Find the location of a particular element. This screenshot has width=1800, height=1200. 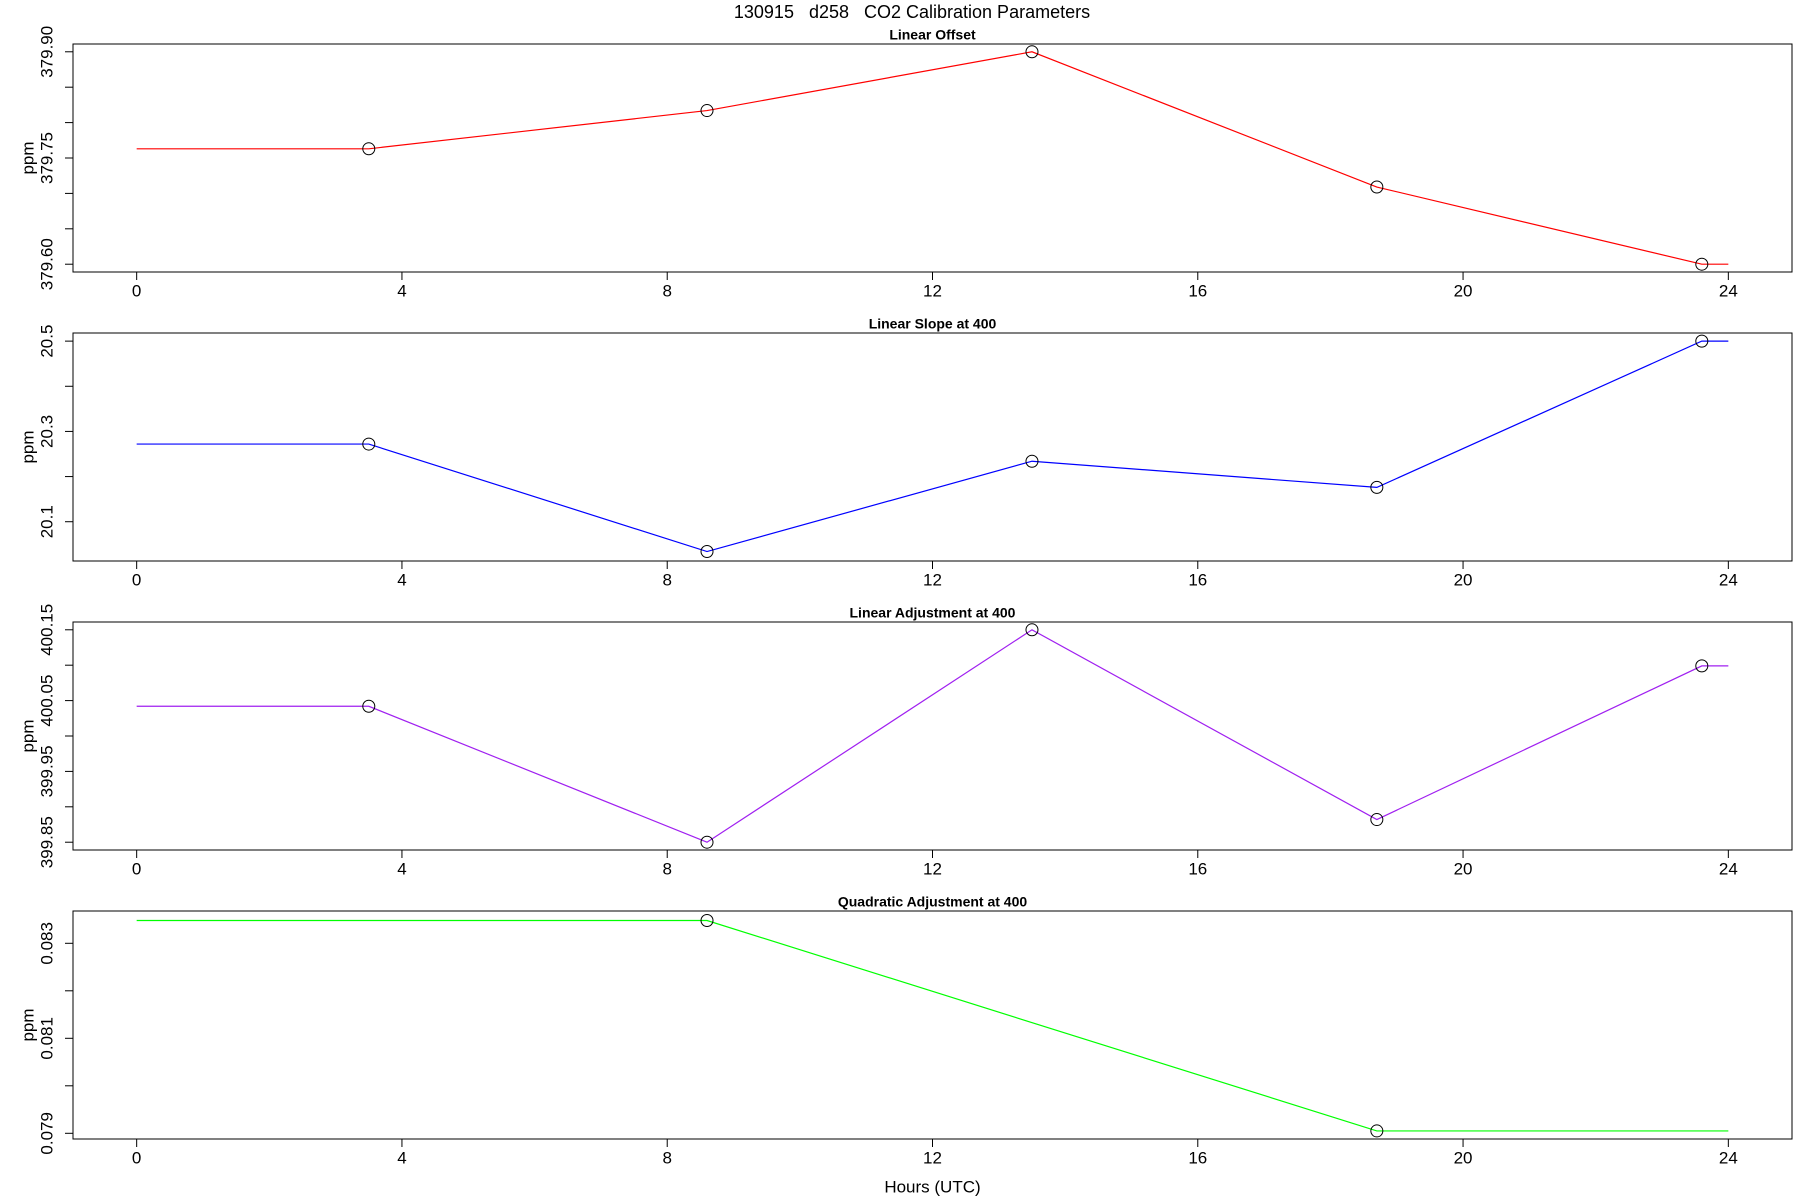

y-tick-label: 0.081 is located at coordinates (46, 1038).